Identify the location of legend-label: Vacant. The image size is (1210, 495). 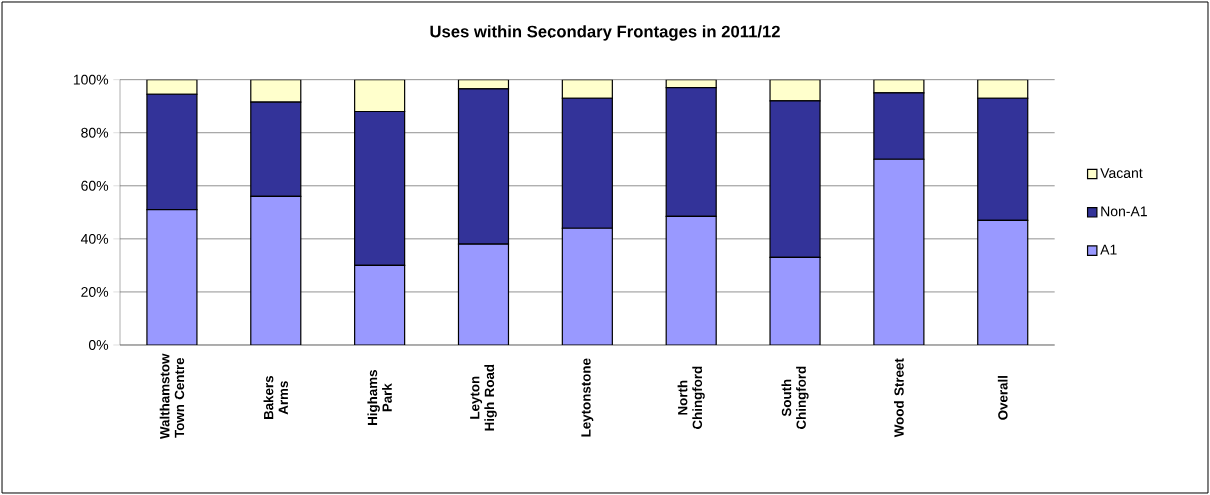
(1121, 173).